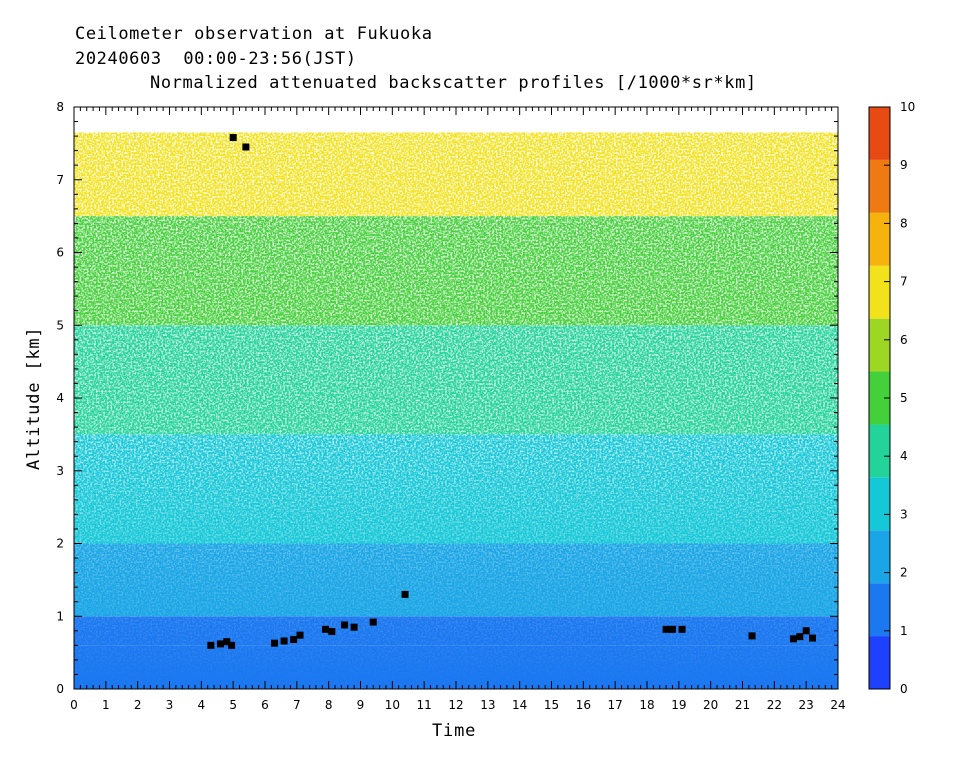 The height and width of the screenshot is (770, 960). I want to click on y-tick-label: 3, so click(60, 471).